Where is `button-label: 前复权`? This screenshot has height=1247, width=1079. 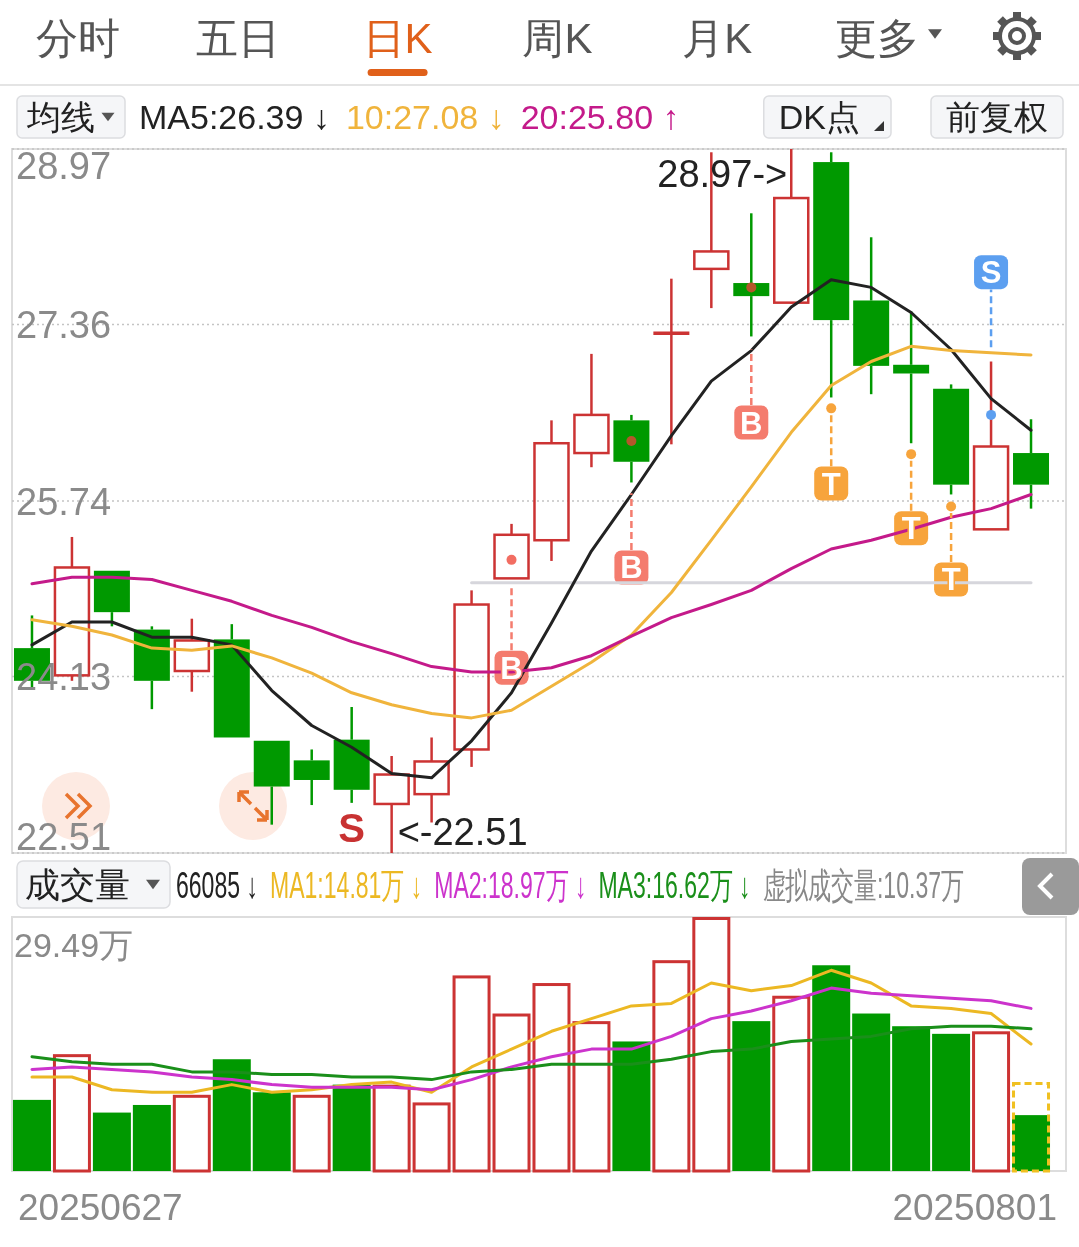 button-label: 前复权 is located at coordinates (997, 117).